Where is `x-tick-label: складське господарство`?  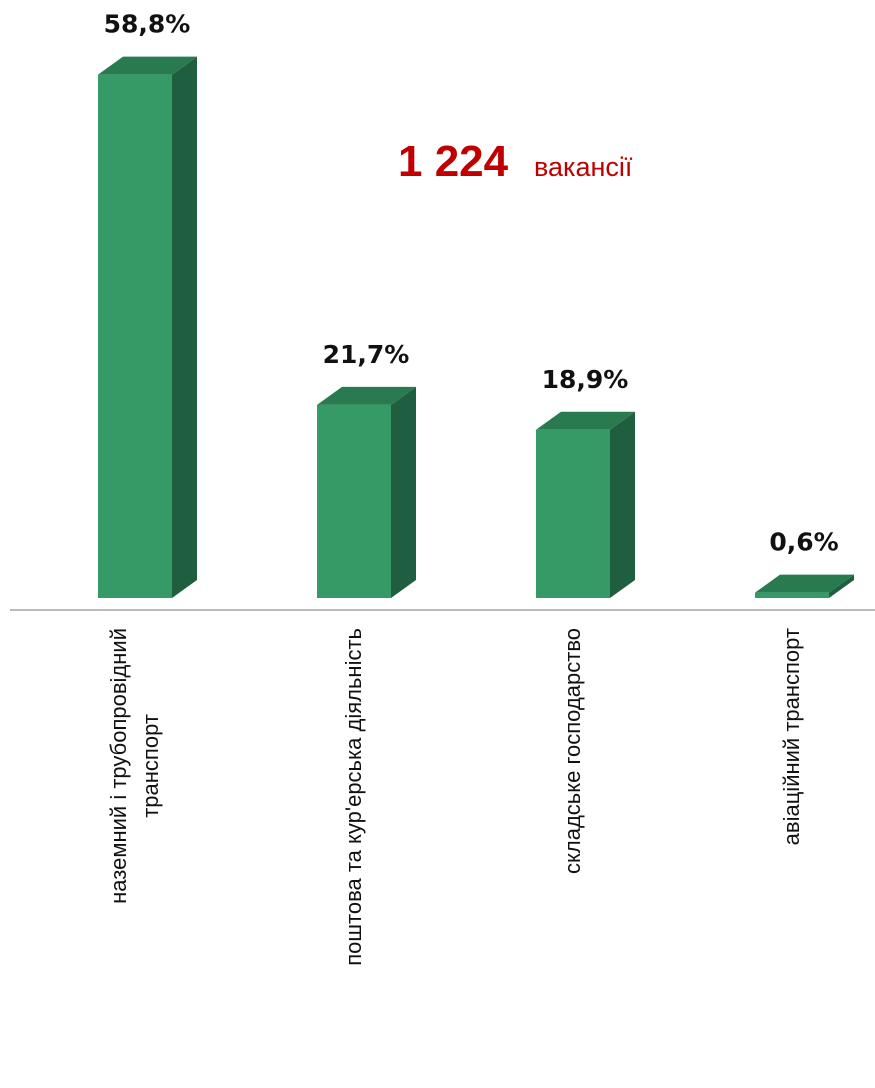 x-tick-label: складське господарство is located at coordinates (572, 751).